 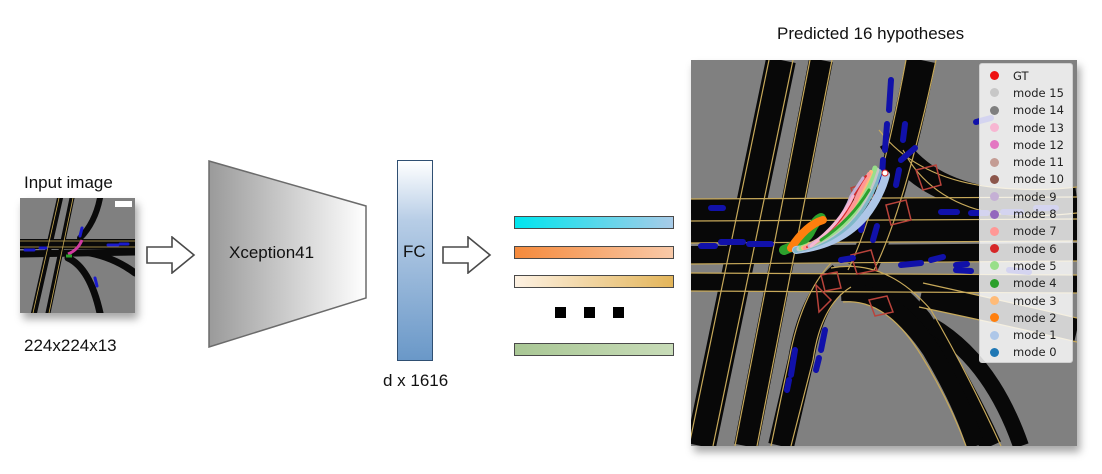 What do you see at coordinates (414, 251) in the screenshot?
I see `fc-label: FC` at bounding box center [414, 251].